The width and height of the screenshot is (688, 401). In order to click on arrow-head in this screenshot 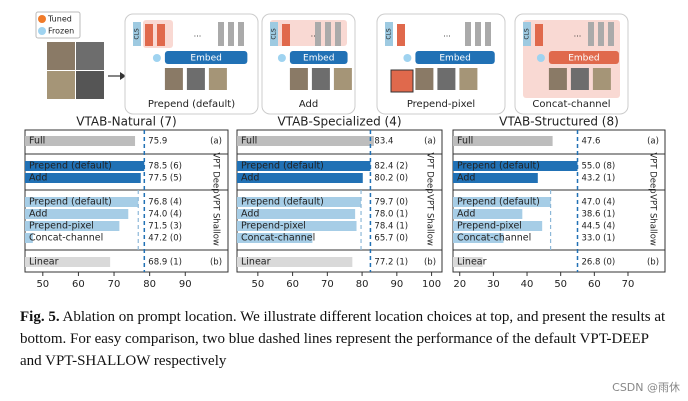, I will do `click(123, 76)`.